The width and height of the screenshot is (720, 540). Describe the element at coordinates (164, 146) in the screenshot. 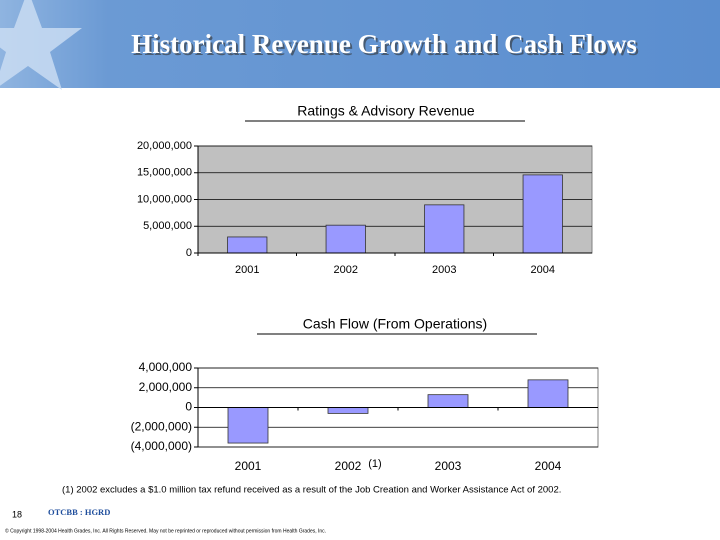

I see `y-tick-label: 20,000,000` at that location.